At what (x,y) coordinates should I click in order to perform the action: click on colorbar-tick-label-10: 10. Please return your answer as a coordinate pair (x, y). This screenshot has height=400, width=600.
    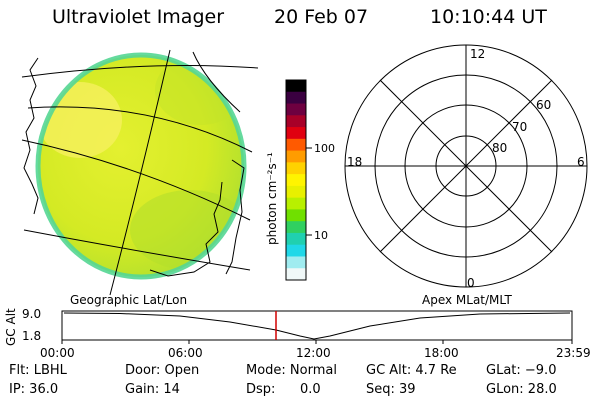
    Looking at the image, I should click on (321, 235).